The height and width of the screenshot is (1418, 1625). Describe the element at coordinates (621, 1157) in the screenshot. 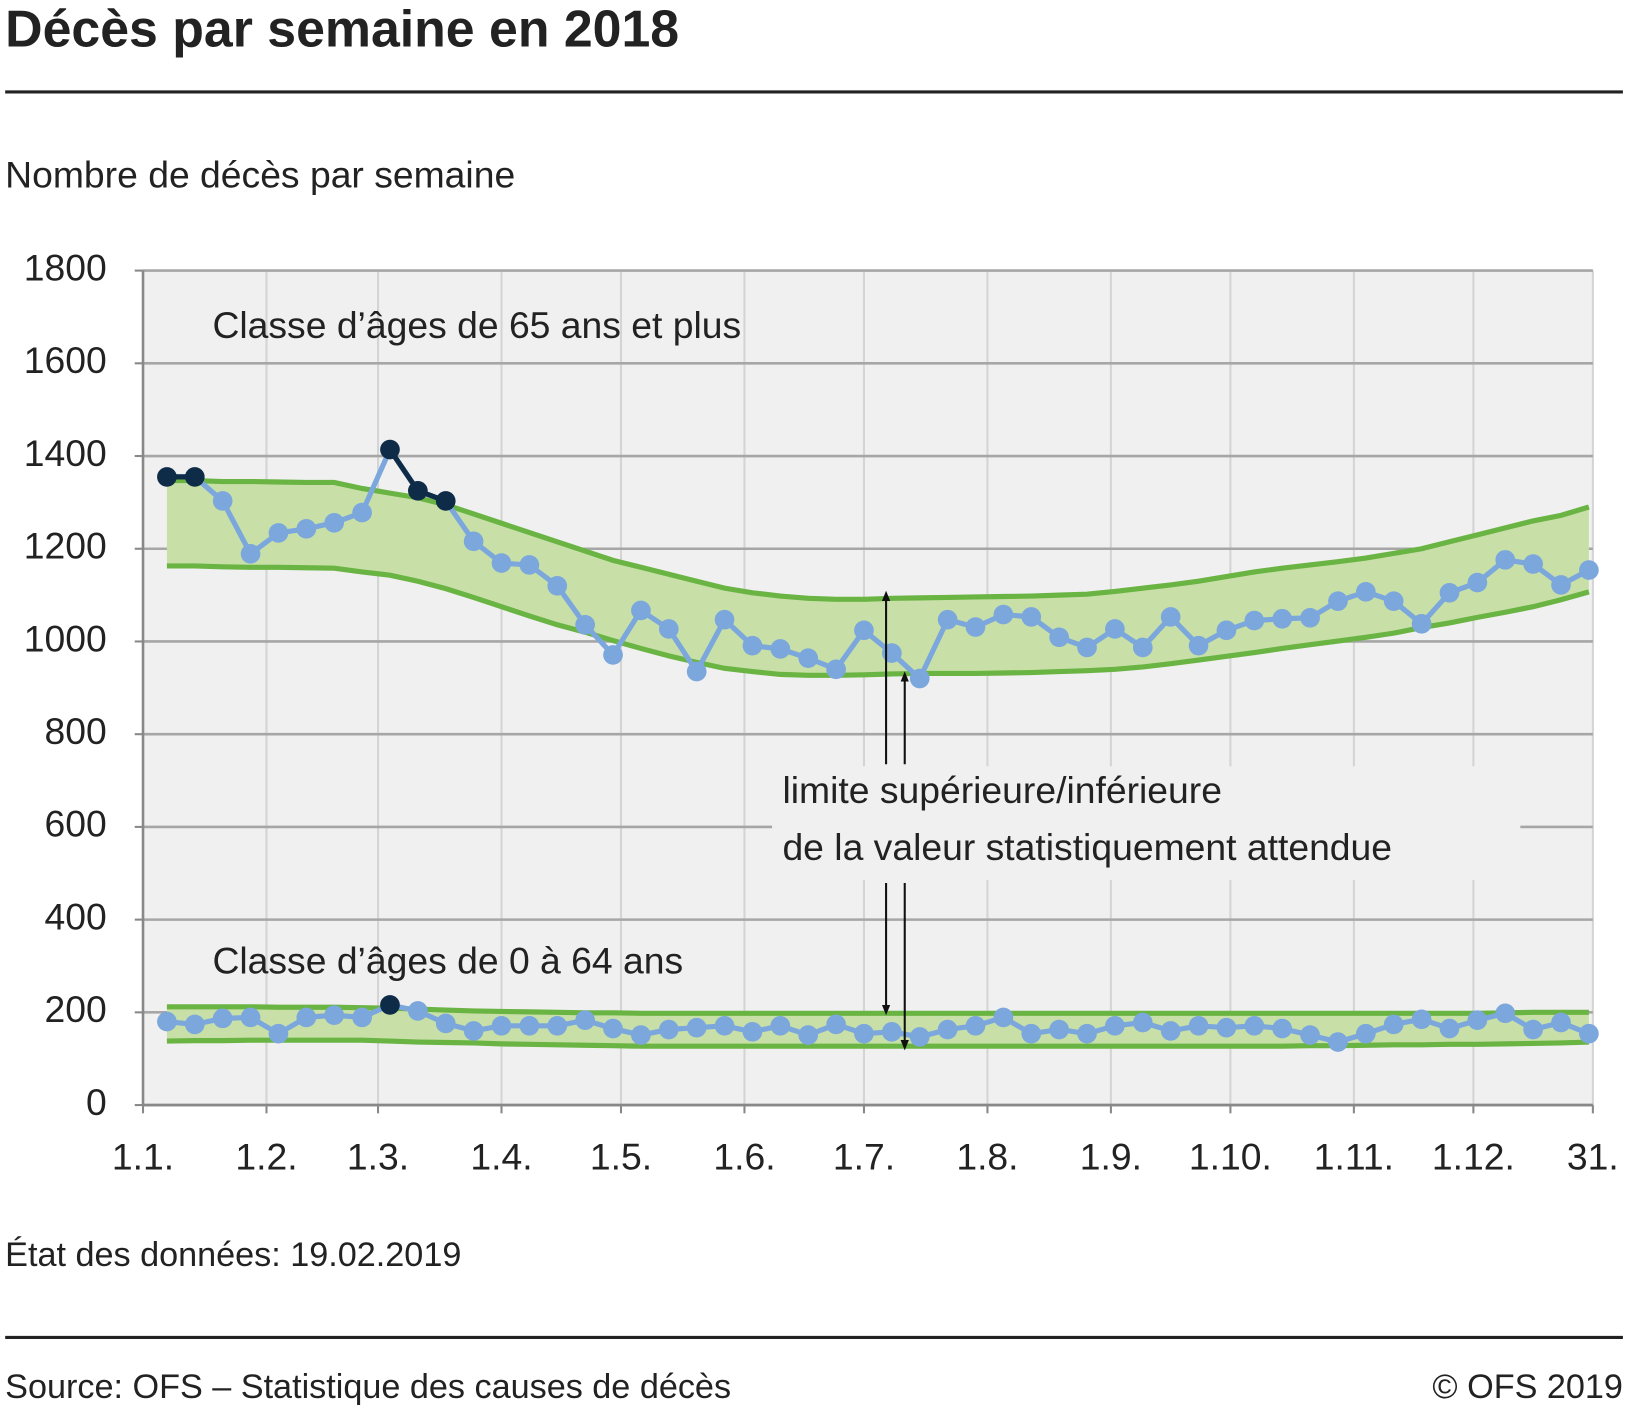

I see `x-tick-label: 1.5.` at that location.